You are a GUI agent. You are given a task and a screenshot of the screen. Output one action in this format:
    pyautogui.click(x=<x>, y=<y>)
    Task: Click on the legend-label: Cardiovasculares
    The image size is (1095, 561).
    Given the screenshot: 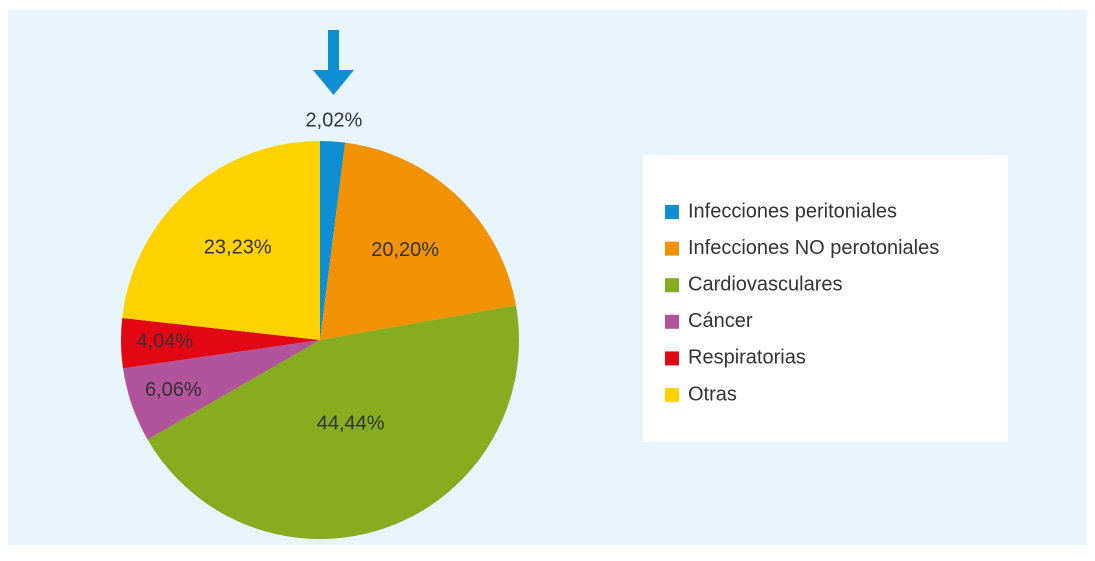 What is the action you would take?
    pyautogui.click(x=765, y=284)
    